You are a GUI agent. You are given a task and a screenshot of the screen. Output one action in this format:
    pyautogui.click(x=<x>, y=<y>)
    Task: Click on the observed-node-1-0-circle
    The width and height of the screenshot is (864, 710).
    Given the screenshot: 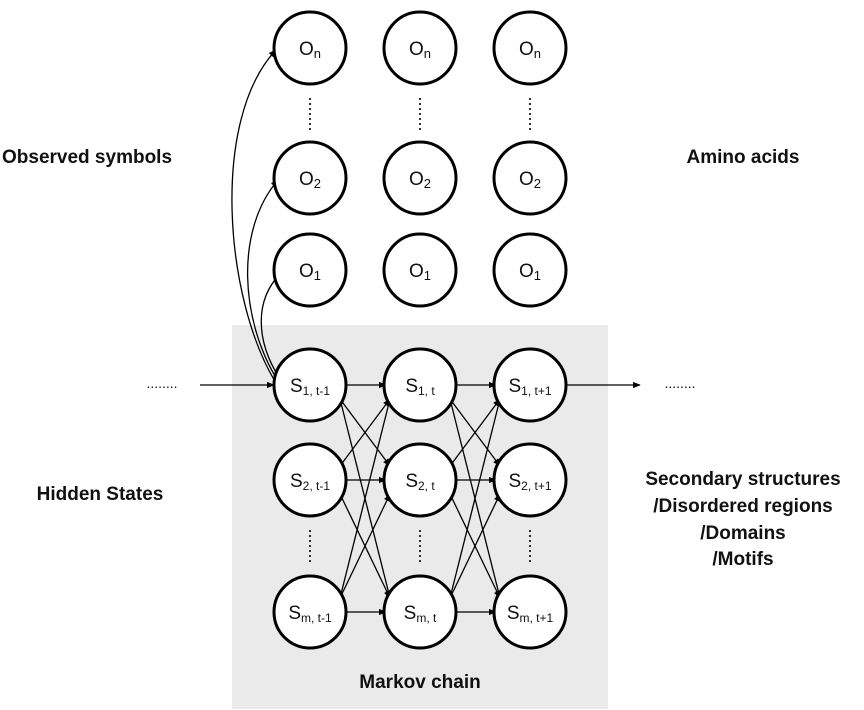 What is the action you would take?
    pyautogui.click(x=310, y=270)
    